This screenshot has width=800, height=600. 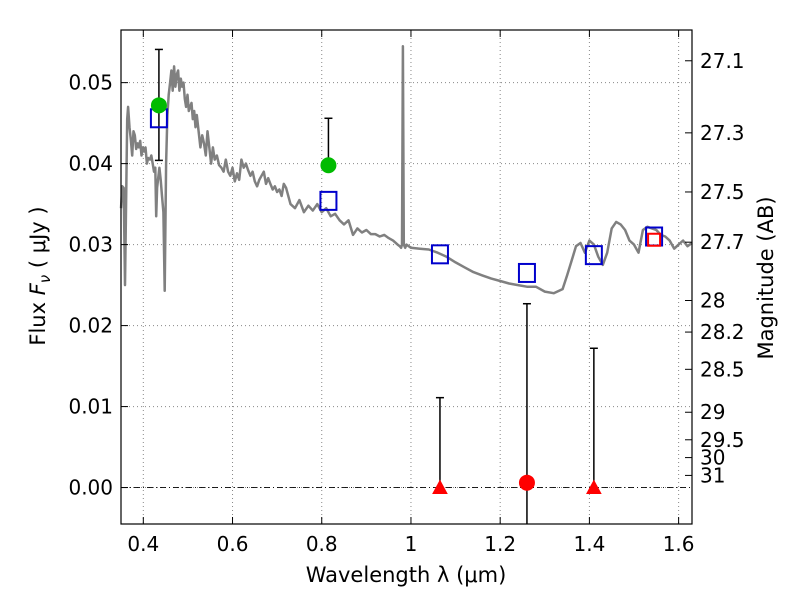 What do you see at coordinates (98, 285) in the screenshot?
I see `y-ticks: 0.00 0.01 0.02 0.03 0.04 0.05` at bounding box center [98, 285].